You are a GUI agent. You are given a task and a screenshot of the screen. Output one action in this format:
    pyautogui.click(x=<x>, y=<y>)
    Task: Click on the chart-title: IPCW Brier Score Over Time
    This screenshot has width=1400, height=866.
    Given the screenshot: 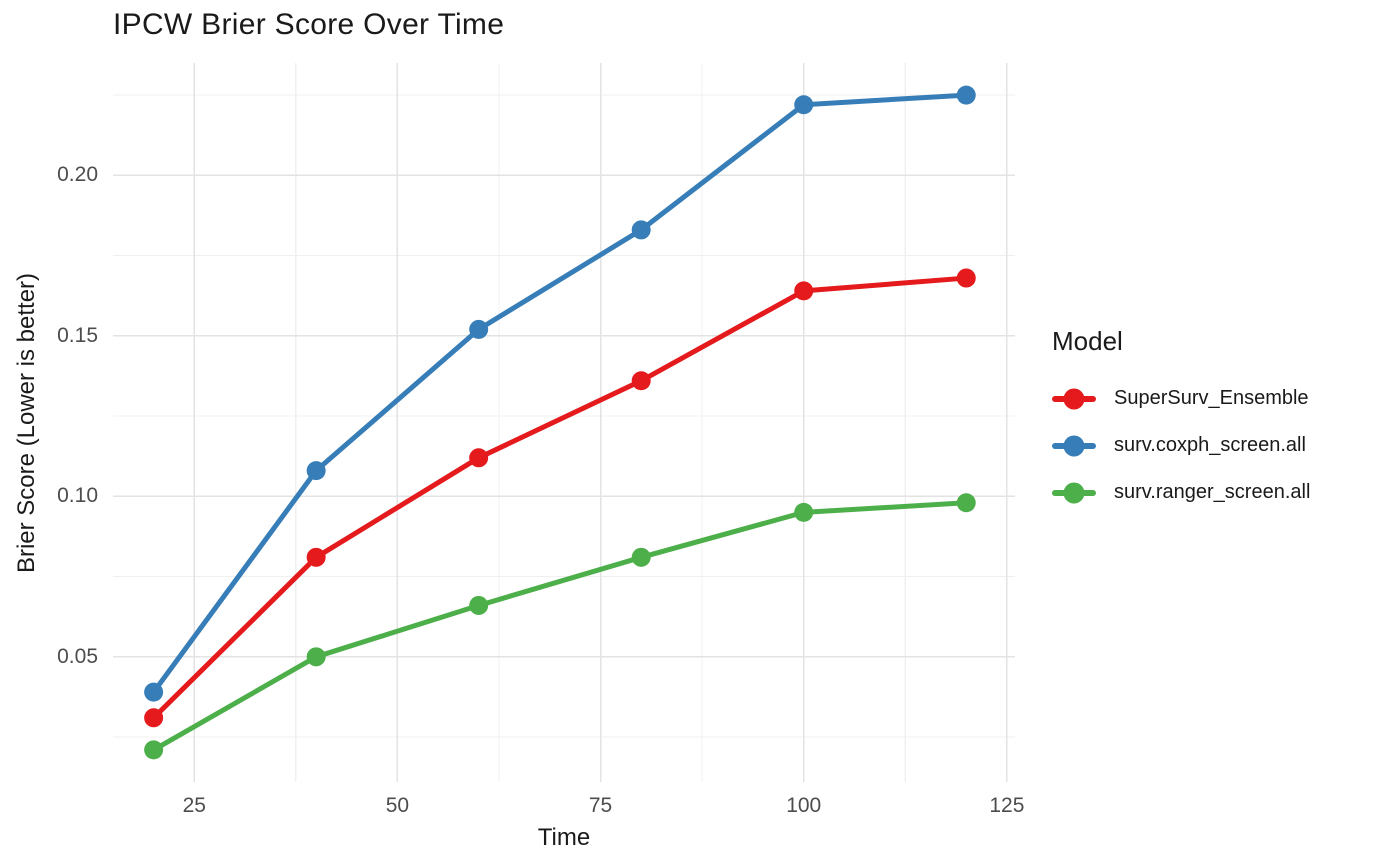 What is the action you would take?
    pyautogui.click(x=309, y=24)
    